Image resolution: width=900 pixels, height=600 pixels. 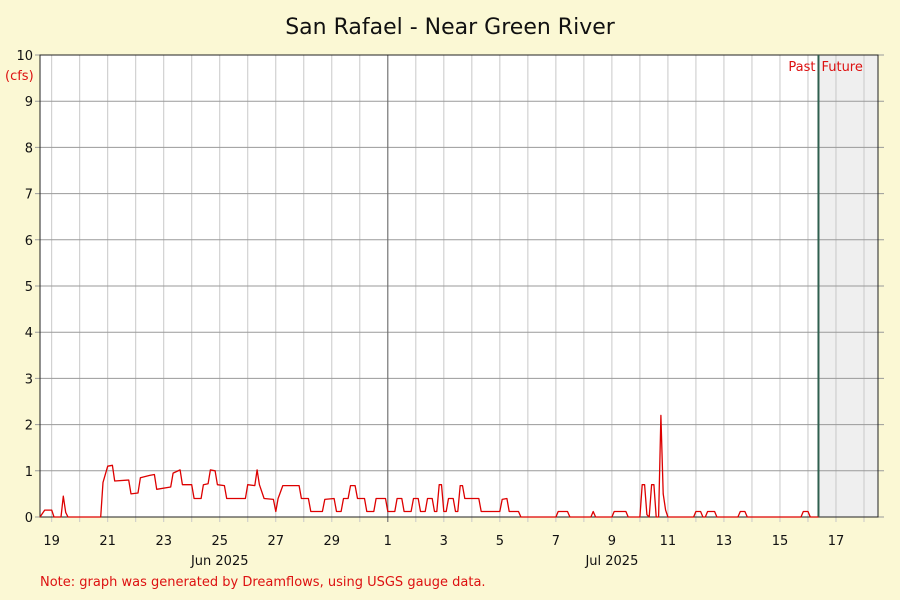 I want to click on x-tick-label: 17, so click(x=836, y=541).